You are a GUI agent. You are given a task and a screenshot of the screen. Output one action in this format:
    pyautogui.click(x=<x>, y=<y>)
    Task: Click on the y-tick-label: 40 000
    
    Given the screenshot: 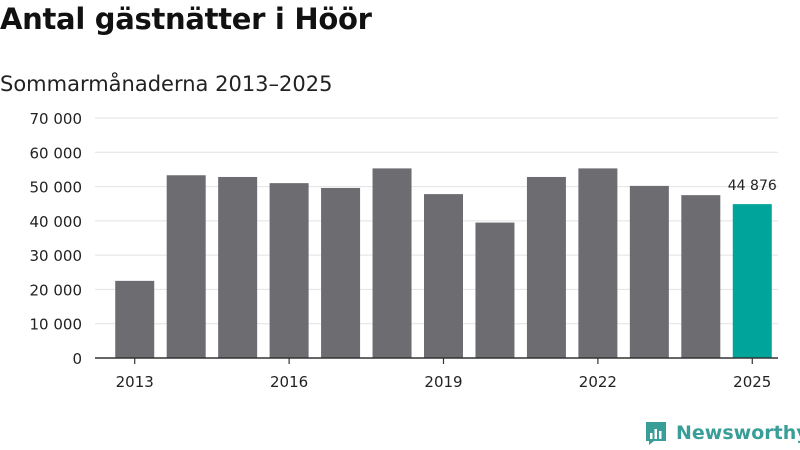 What is the action you would take?
    pyautogui.click(x=56, y=222)
    